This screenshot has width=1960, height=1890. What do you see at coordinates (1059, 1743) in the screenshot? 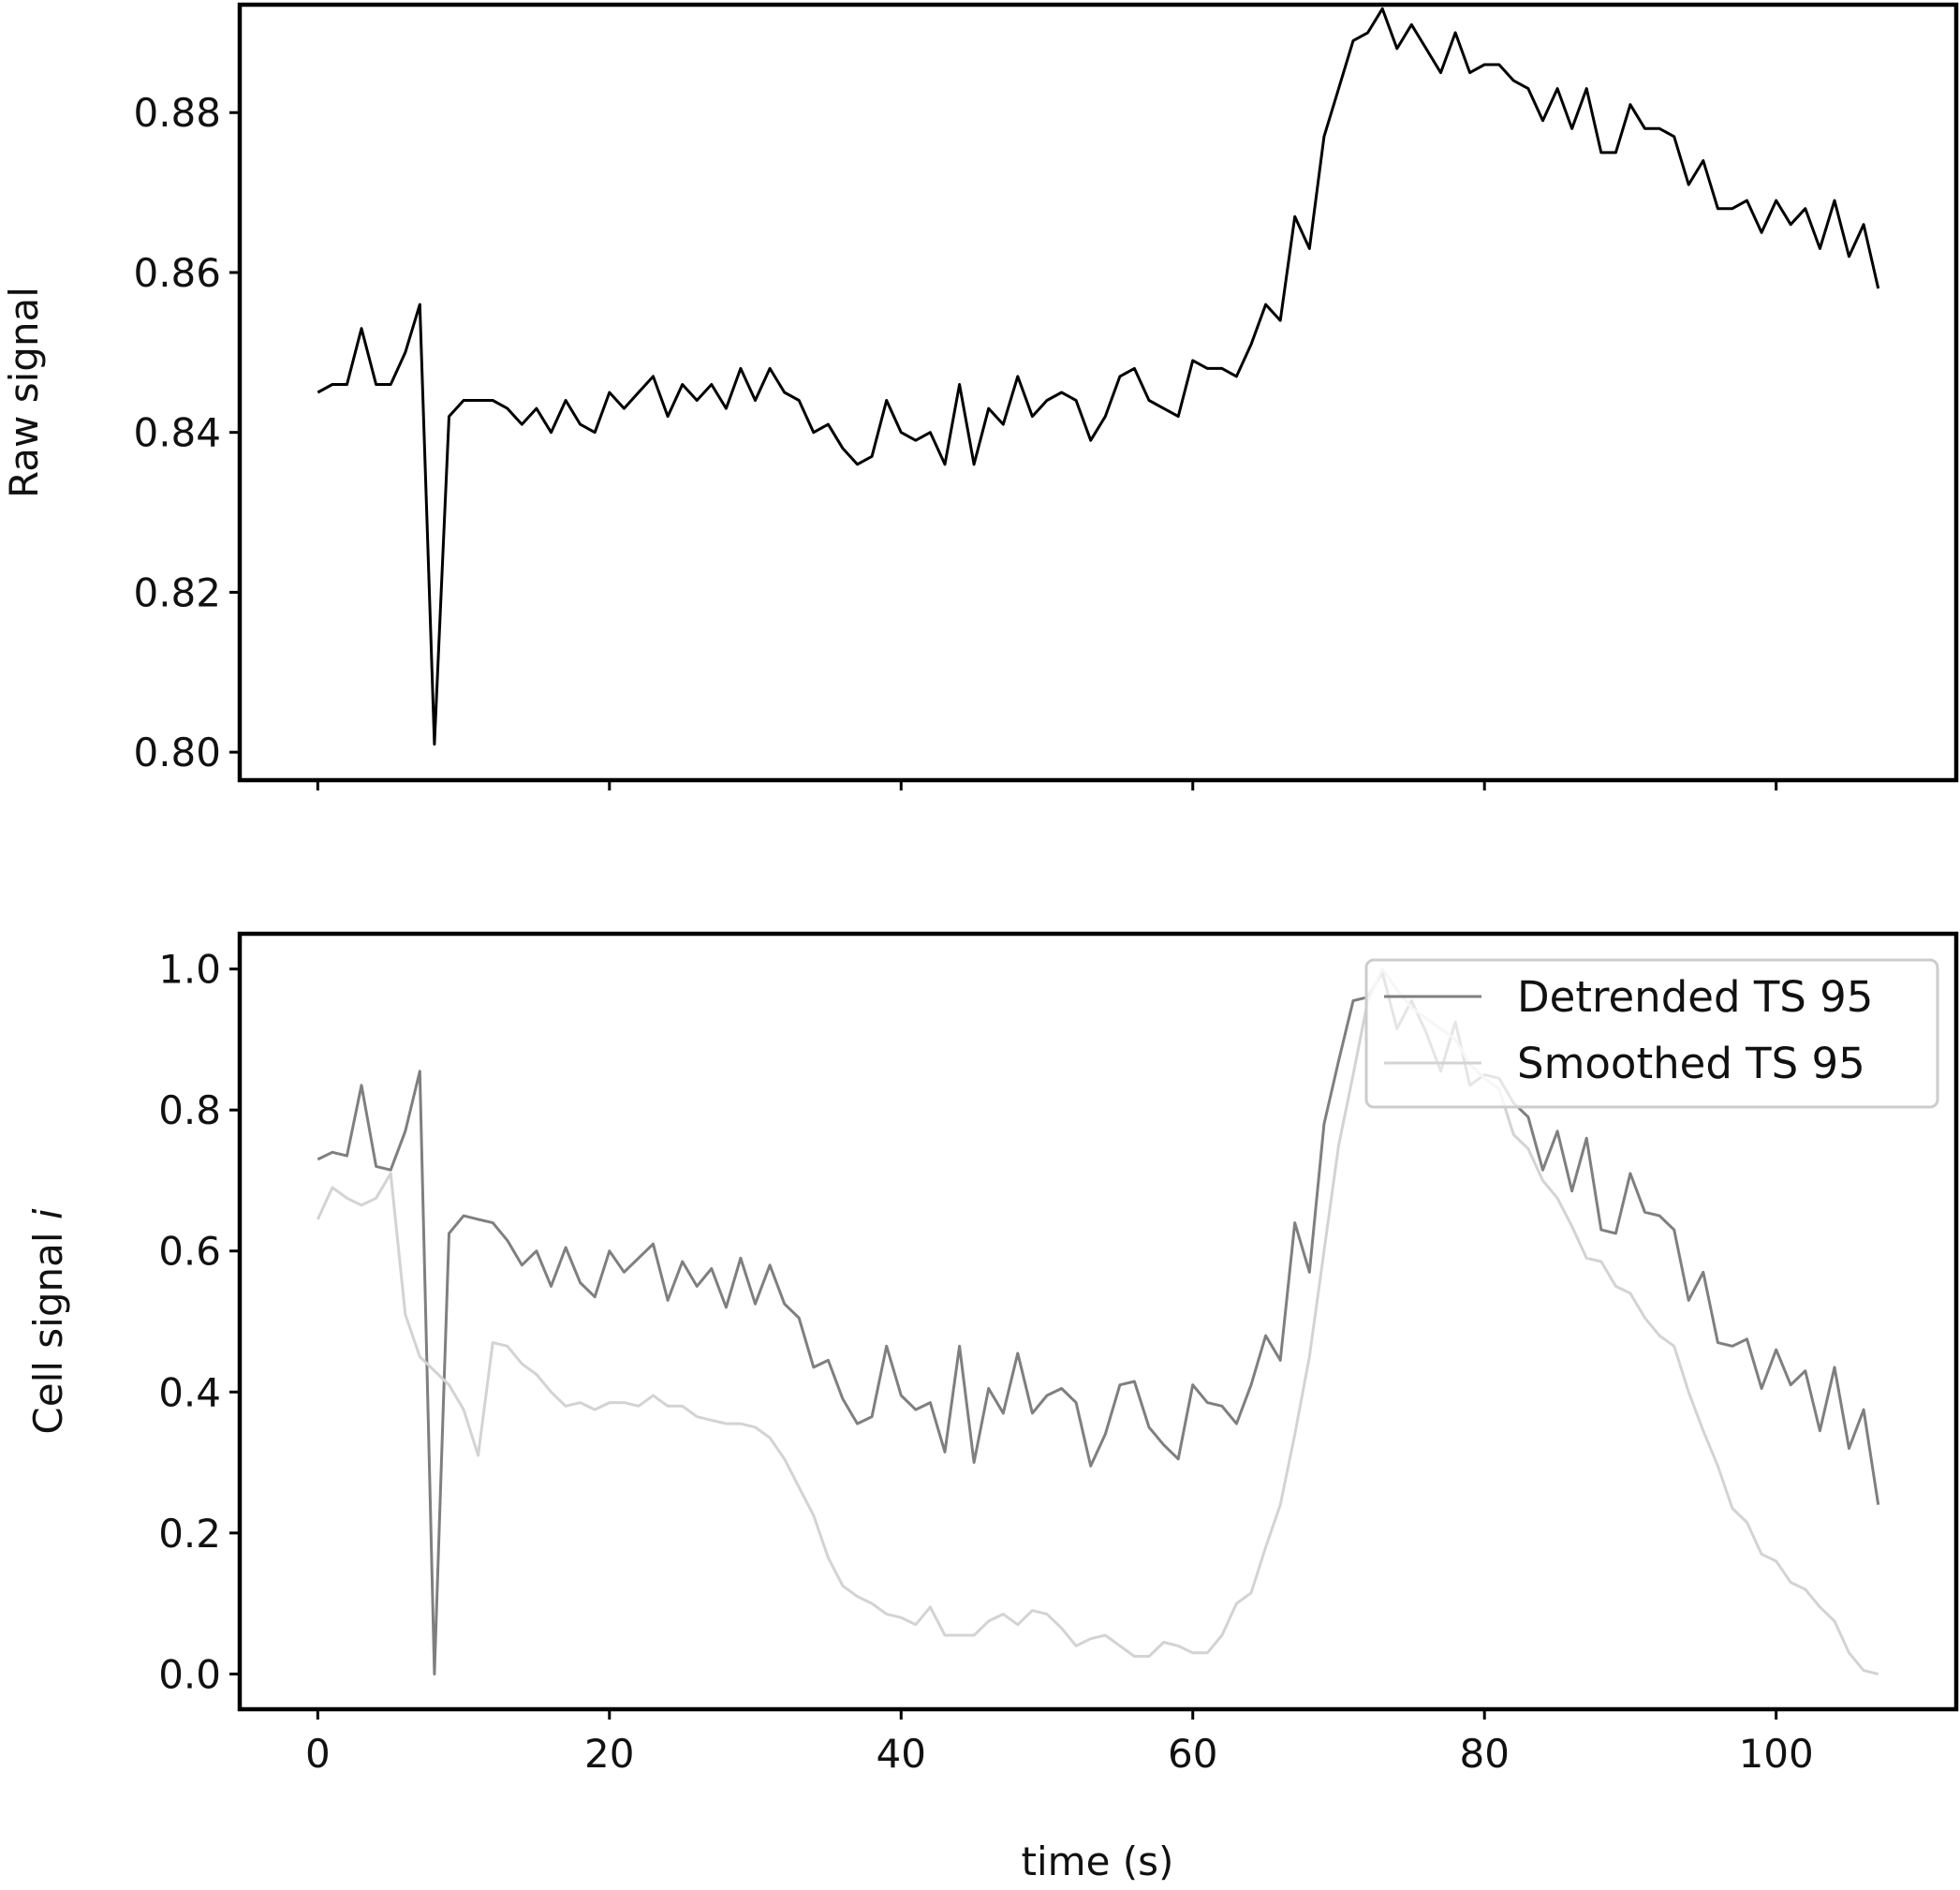
I see `cell-signal-x-axis: 0 20 40 60 80 100` at bounding box center [1059, 1743].